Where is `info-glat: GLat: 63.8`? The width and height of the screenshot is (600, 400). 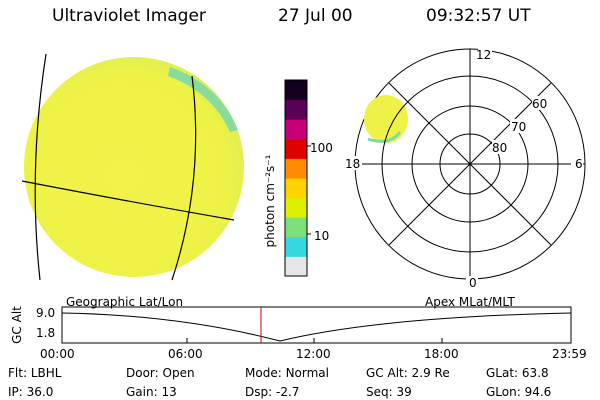 info-glat: GLat: 63.8 is located at coordinates (517, 373).